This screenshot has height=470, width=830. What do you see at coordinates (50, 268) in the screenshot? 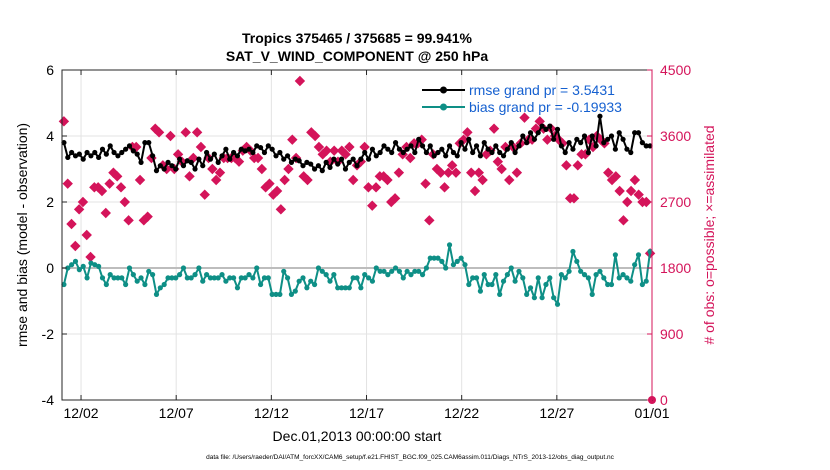
I see `y-tick-label: 0` at bounding box center [50, 268].